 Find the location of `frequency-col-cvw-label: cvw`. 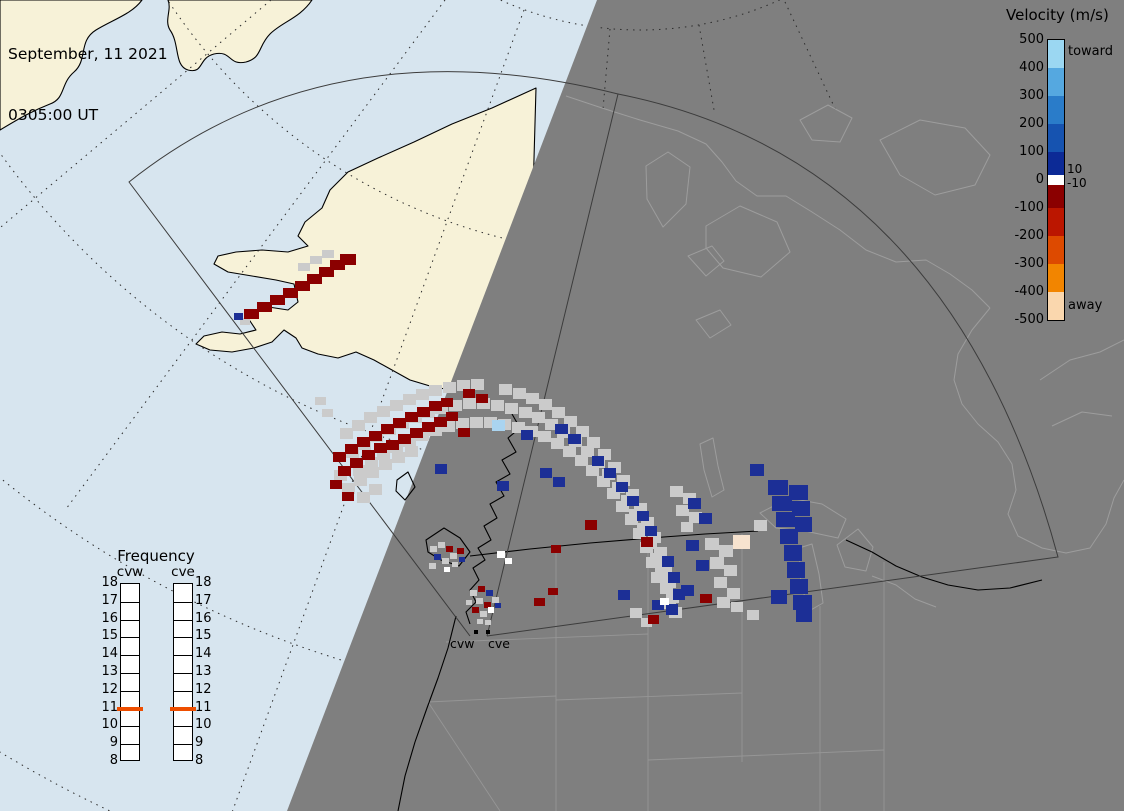

frequency-col-cvw-label: cvw is located at coordinates (130, 572).